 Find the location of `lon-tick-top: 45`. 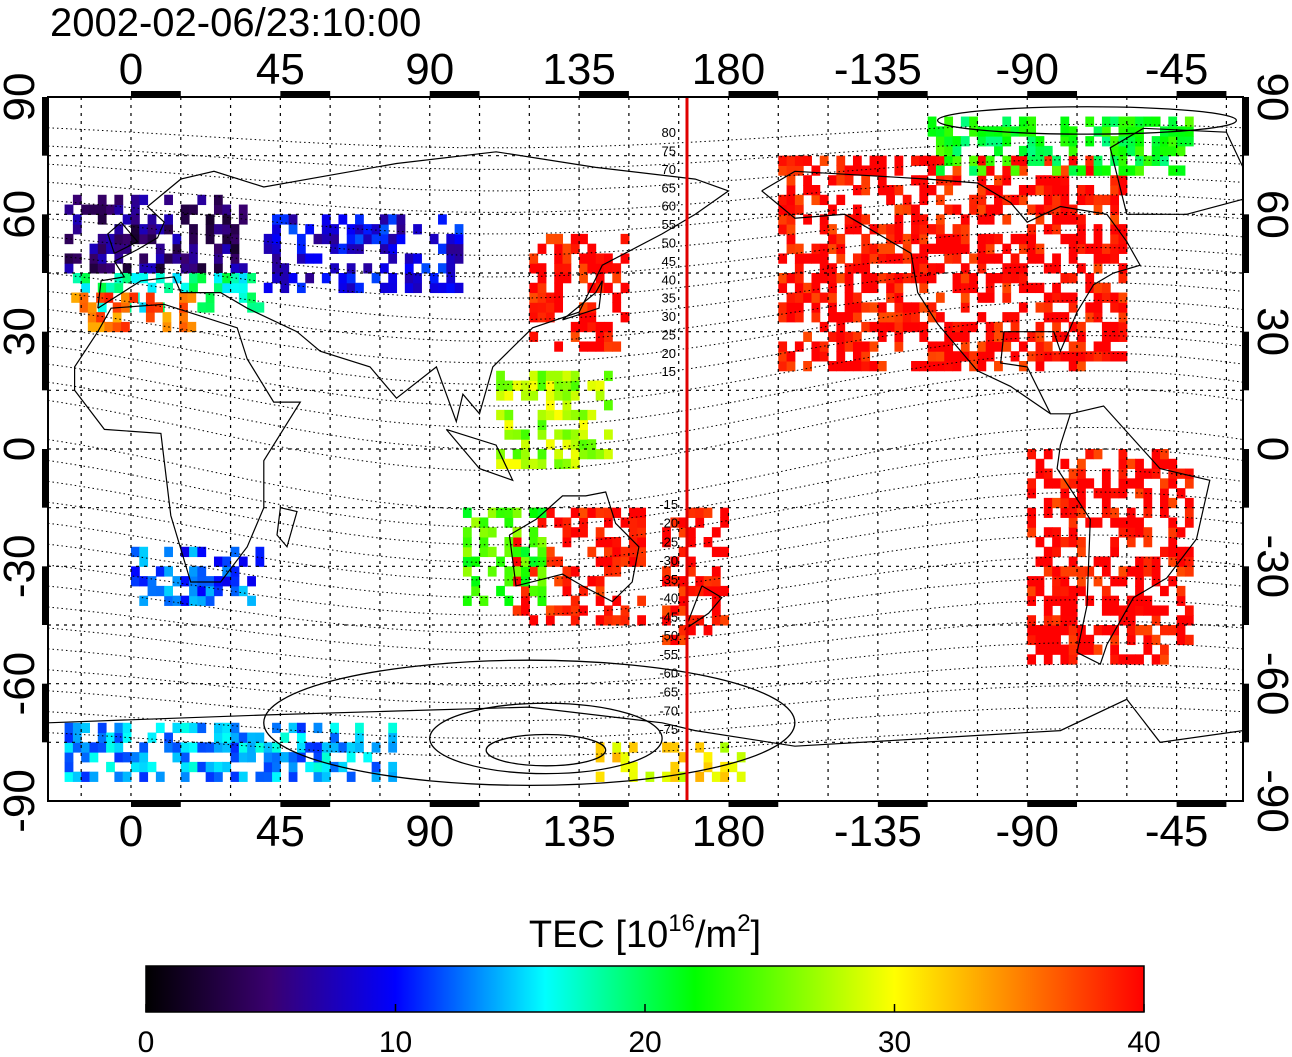

lon-tick-top: 45 is located at coordinates (280, 69).